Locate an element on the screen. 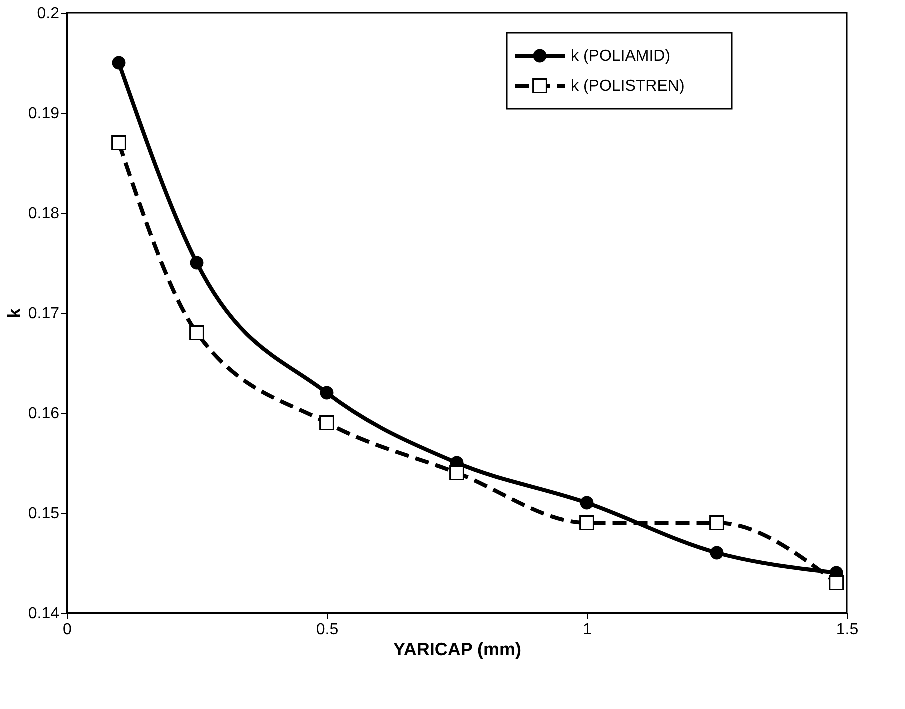 Image resolution: width=905 pixels, height=709 pixels. x-tick-label: 1.5 is located at coordinates (847, 630).